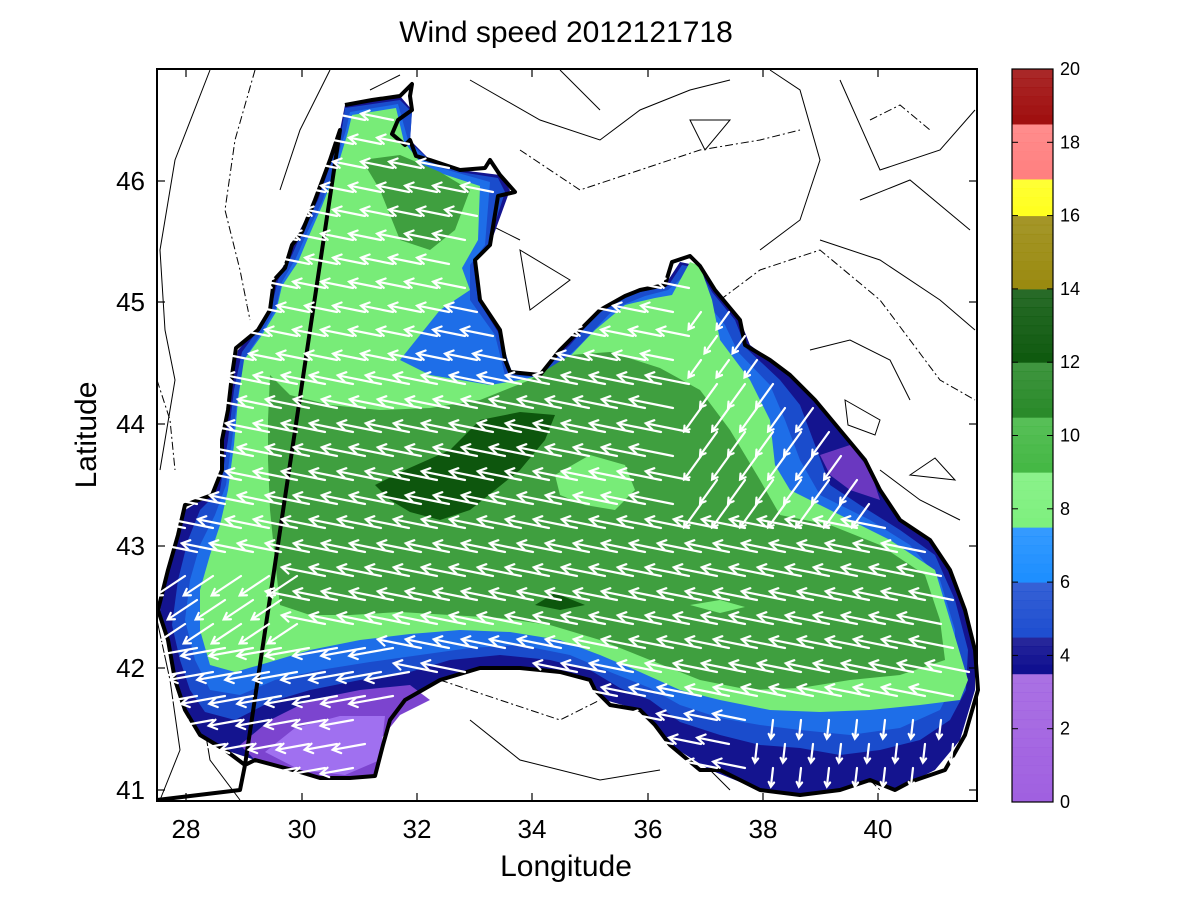 Image resolution: width=1201 pixels, height=901 pixels. I want to click on colorbar-tick-label: 12, so click(1070, 362).